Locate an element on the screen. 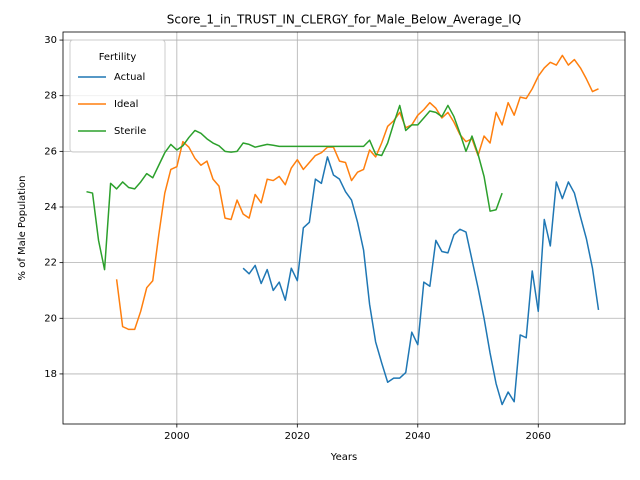 This screenshot has height=480, width=640. x-tick-label: 2040 is located at coordinates (417, 436).